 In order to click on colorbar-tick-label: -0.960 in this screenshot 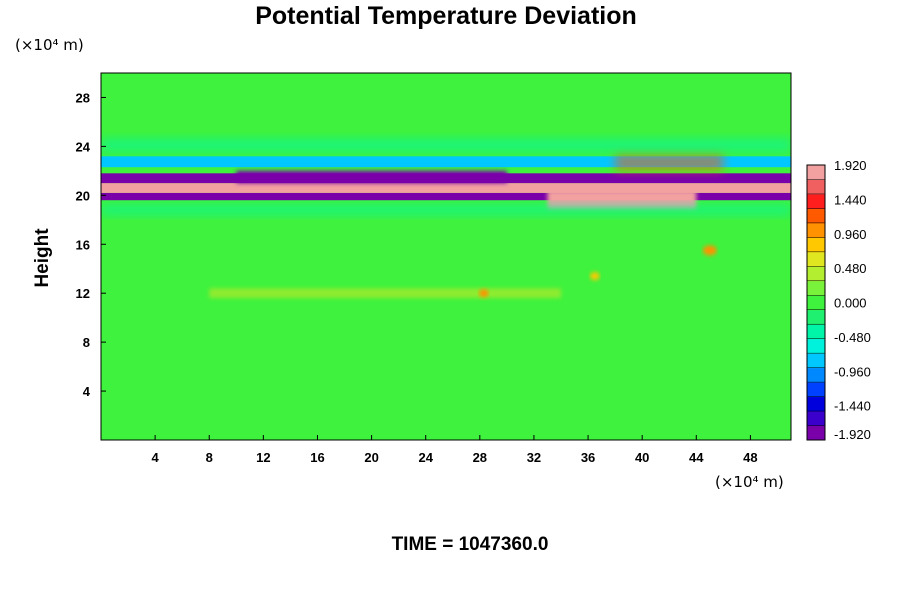, I will do `click(852, 371)`.